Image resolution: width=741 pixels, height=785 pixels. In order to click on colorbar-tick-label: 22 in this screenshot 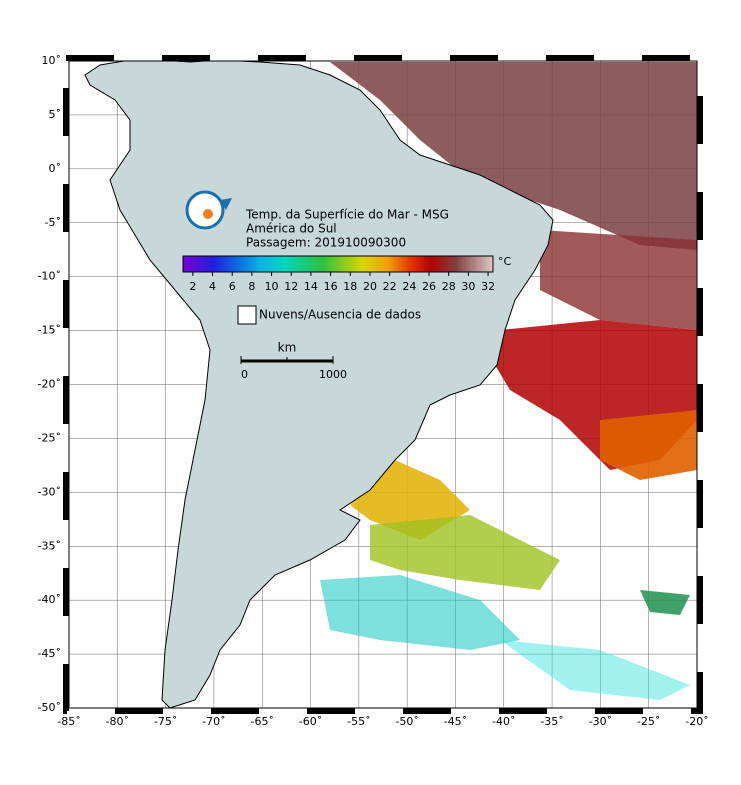, I will do `click(390, 286)`.